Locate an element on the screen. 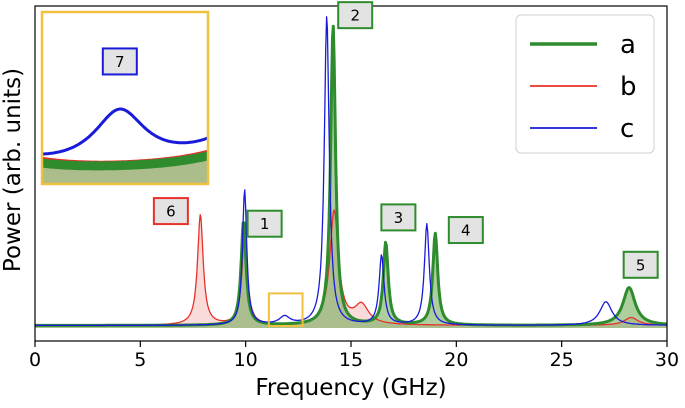 This screenshot has width=685, height=408. annotation-label-1: 1 is located at coordinates (265, 224).